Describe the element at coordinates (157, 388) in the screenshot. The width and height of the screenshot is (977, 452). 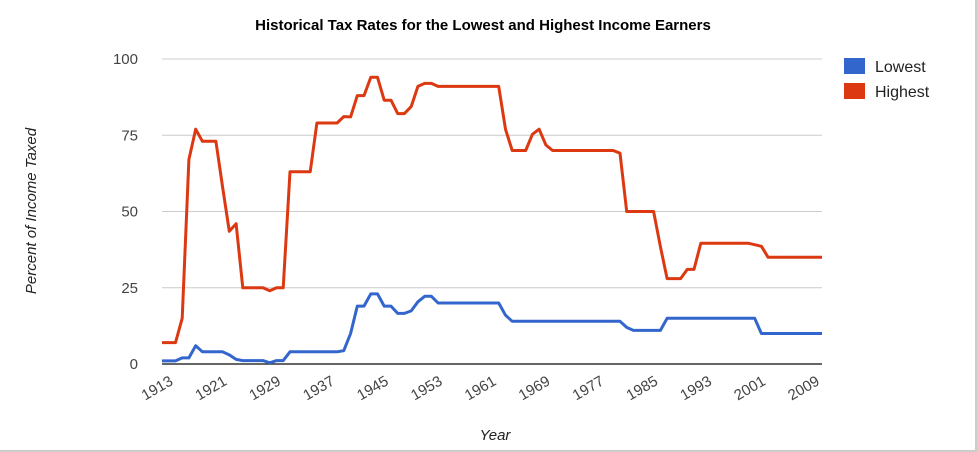
I see `x-tick-label: 1913` at that location.